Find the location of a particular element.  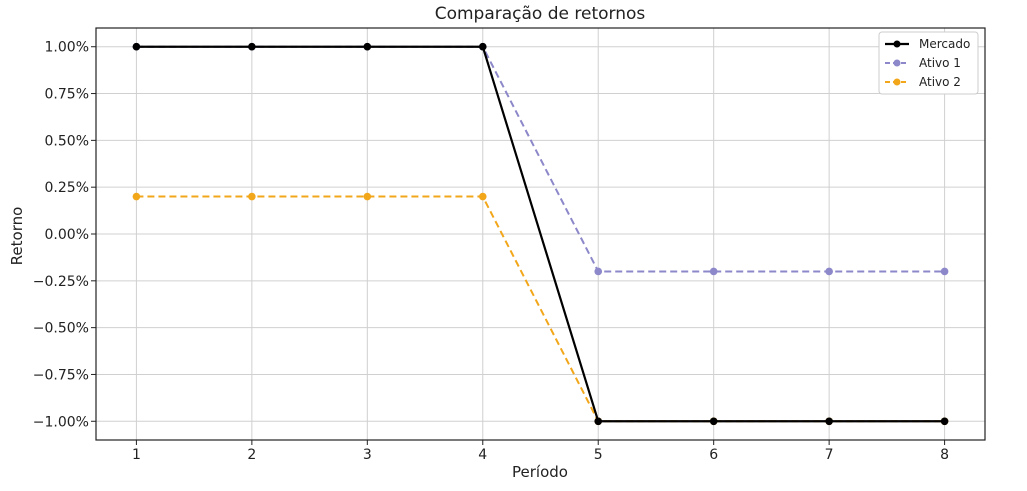

x-tick-label: 4 is located at coordinates (482, 455).